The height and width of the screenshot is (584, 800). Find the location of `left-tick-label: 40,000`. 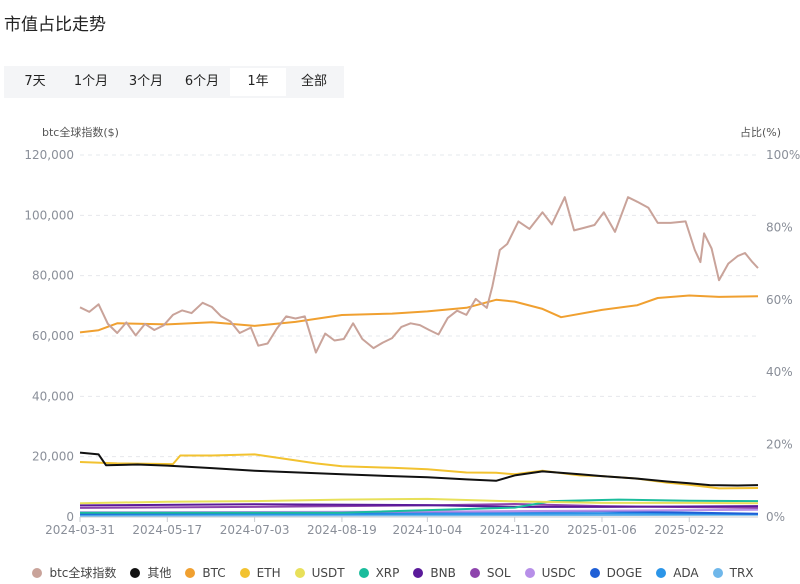

left-tick-label: 40,000 is located at coordinates (53, 396).